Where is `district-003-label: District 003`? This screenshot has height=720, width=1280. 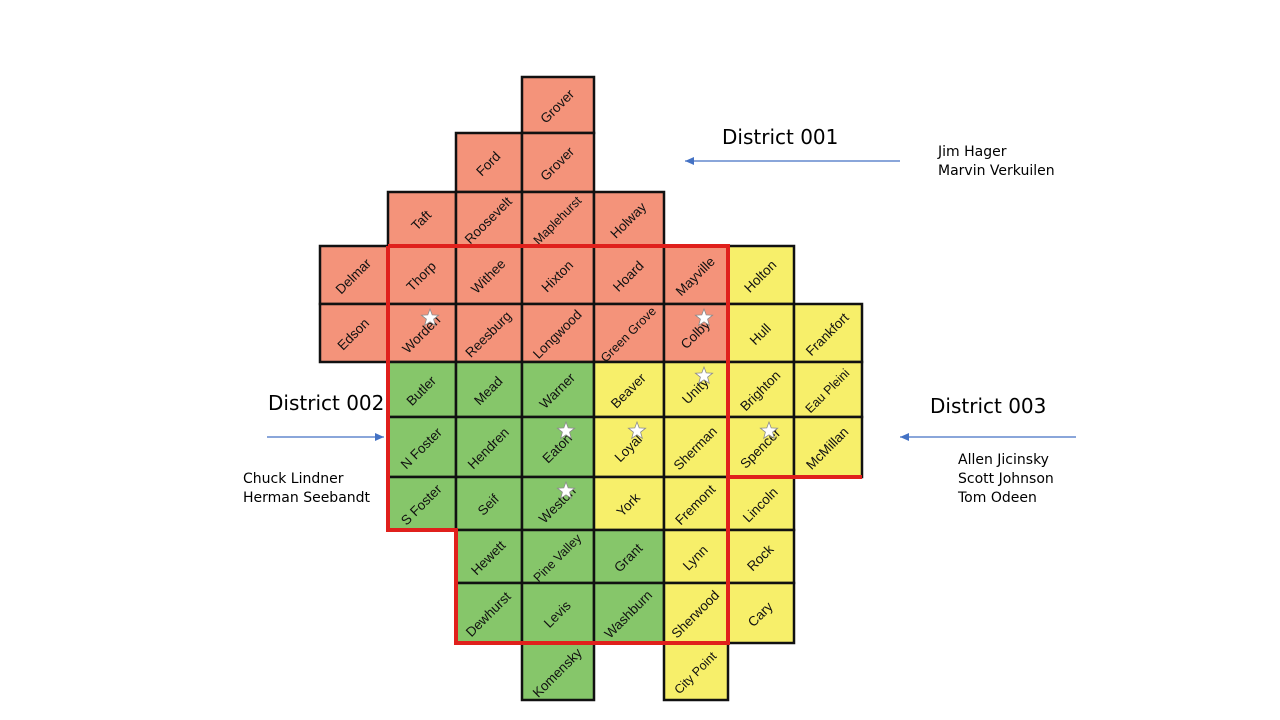 district-003-label: District 003 is located at coordinates (988, 406).